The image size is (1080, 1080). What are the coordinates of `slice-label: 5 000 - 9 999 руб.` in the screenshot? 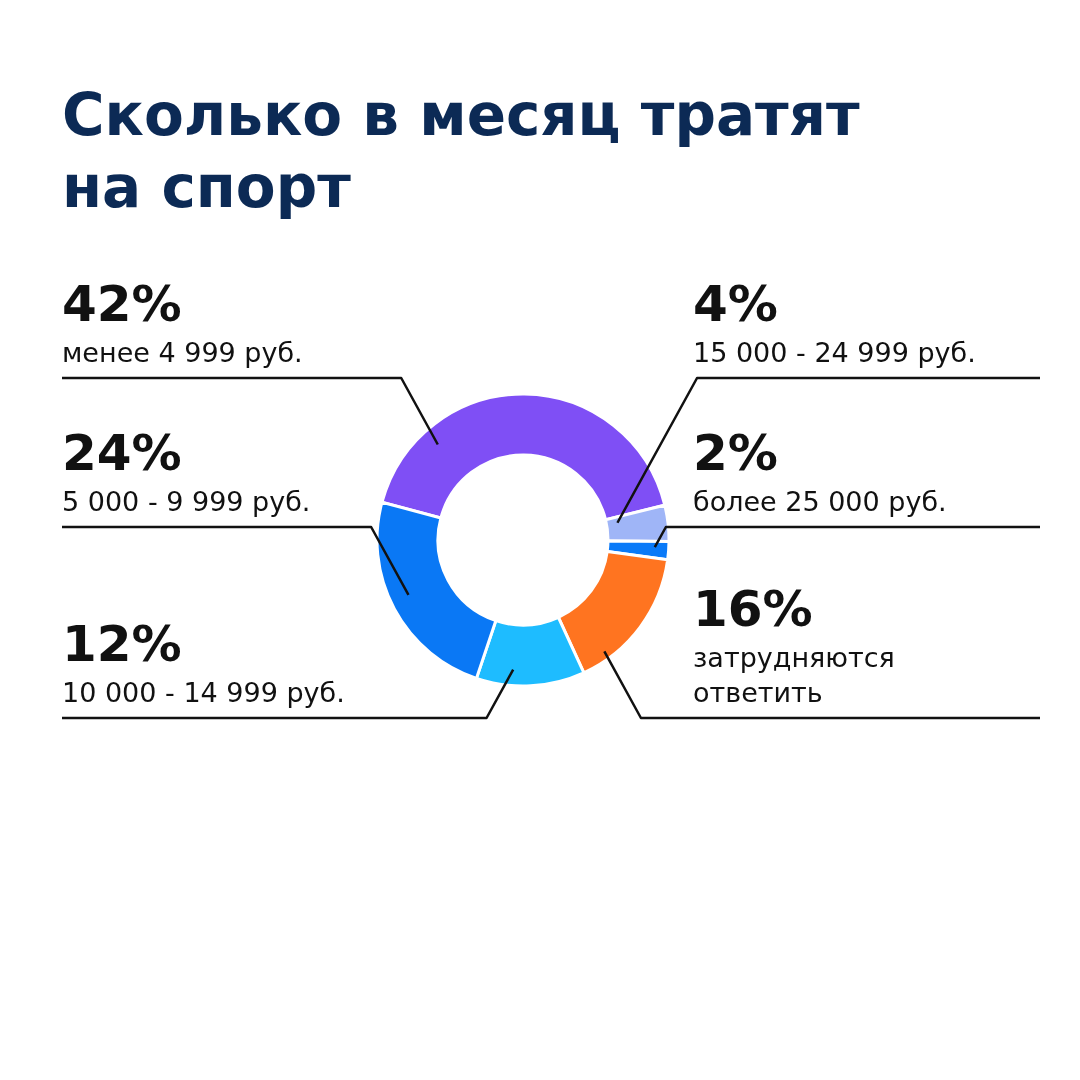 It's located at (186, 501).